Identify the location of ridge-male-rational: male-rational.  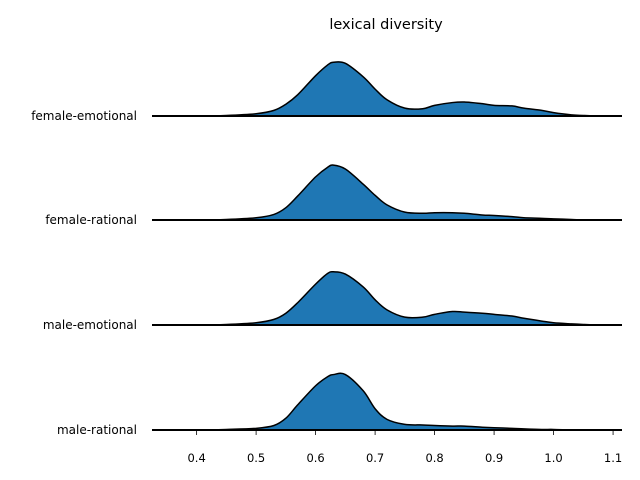
(339, 404).